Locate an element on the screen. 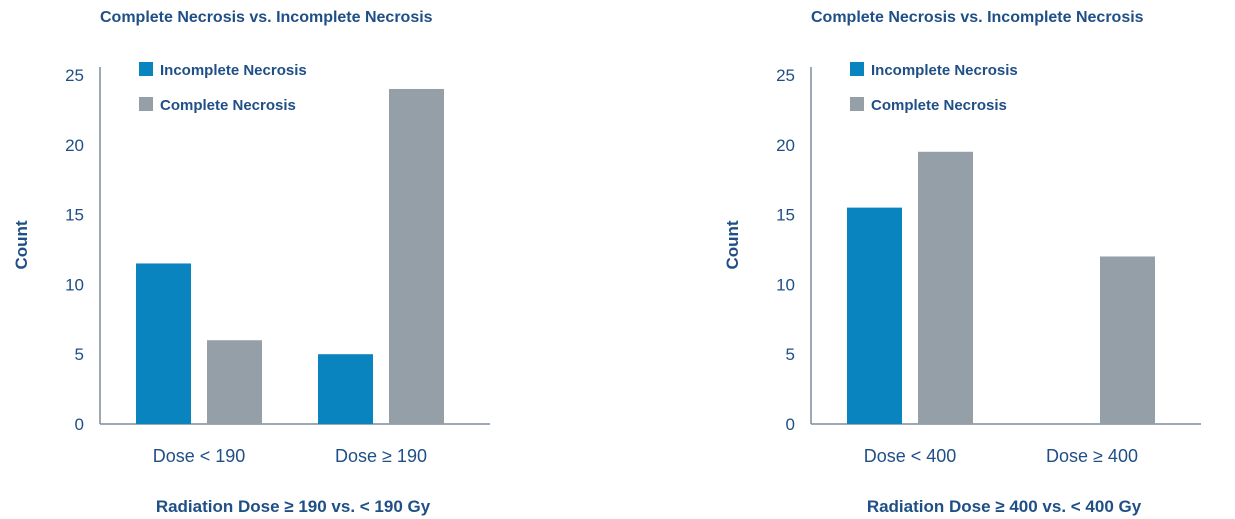 The height and width of the screenshot is (519, 1235). x-tick-label: Dose ≥ 190 is located at coordinates (381, 456).